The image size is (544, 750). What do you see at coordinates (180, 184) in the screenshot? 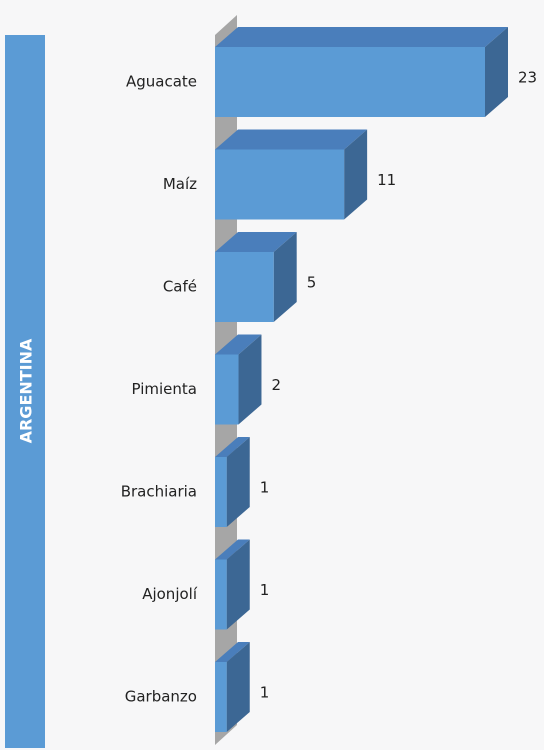
I see `category-label: Maíz` at bounding box center [180, 184].